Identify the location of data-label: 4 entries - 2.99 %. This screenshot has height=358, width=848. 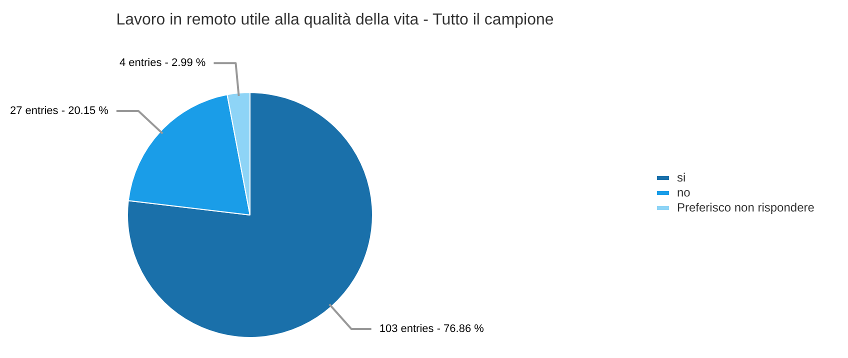
(163, 63).